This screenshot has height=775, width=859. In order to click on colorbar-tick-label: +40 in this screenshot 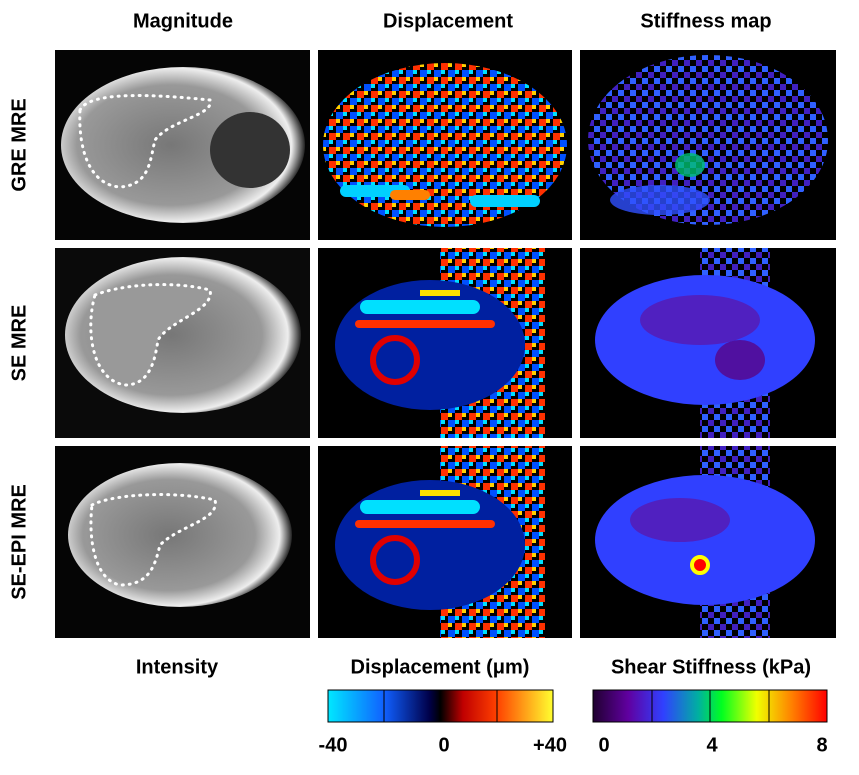, I will do `click(550, 745)`.